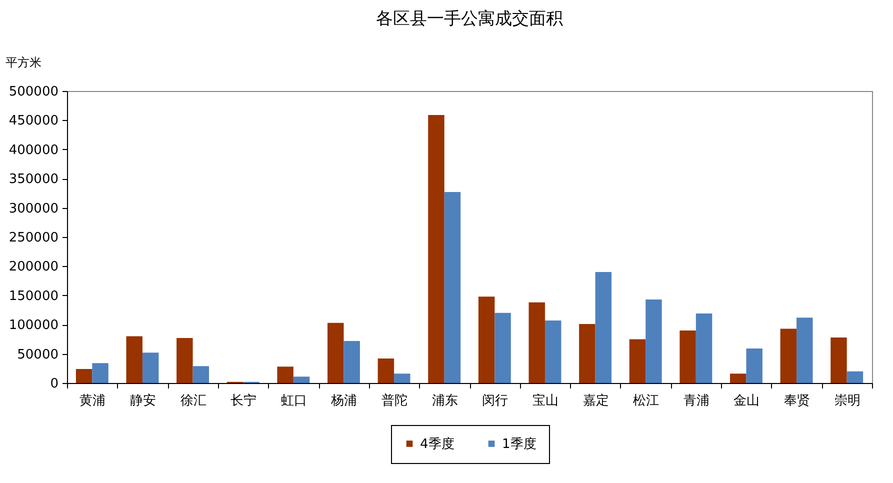  Describe the element at coordinates (243, 400) in the screenshot. I see `x-tick-label: 长宁` at that location.